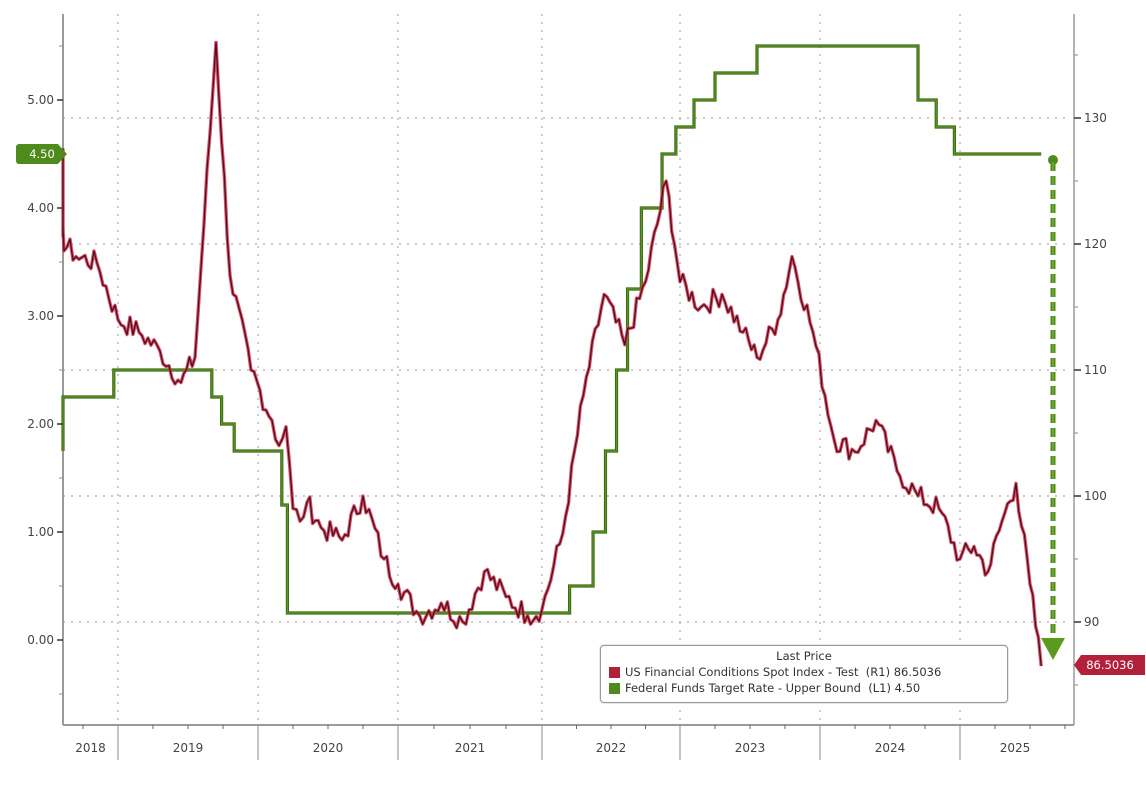 The width and height of the screenshot is (1146, 794). What do you see at coordinates (328, 748) in the screenshot?
I see `svg-text: 2020` at bounding box center [328, 748].